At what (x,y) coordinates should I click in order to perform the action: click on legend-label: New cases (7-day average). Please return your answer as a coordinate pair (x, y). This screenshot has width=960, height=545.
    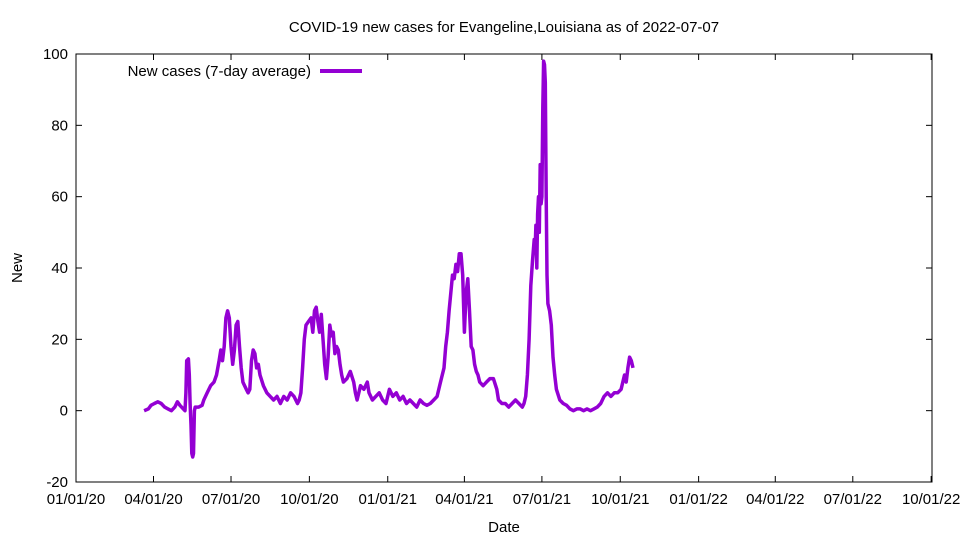
    Looking at the image, I should click on (219, 71).